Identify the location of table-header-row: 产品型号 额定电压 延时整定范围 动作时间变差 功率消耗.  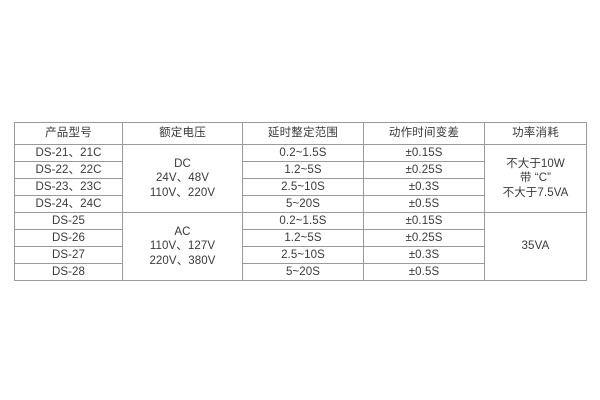
(300, 133).